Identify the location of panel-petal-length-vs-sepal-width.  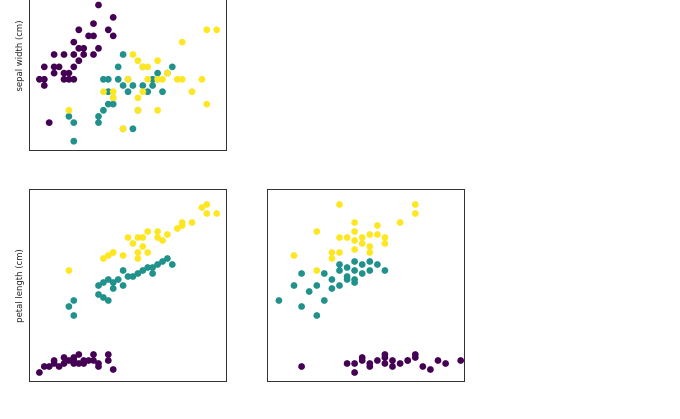
(366, 285).